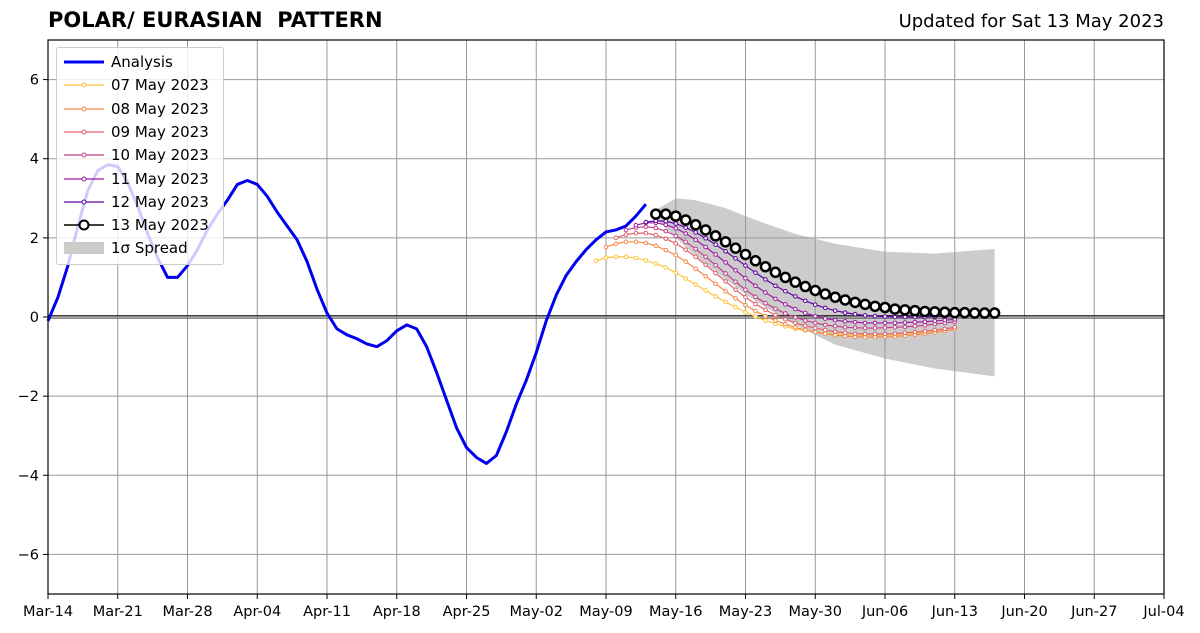 Image resolution: width=1200 pixels, height=633 pixels. What do you see at coordinates (141, 84) in the screenshot?
I see `legend-item: 07 May 2023` at bounding box center [141, 84].